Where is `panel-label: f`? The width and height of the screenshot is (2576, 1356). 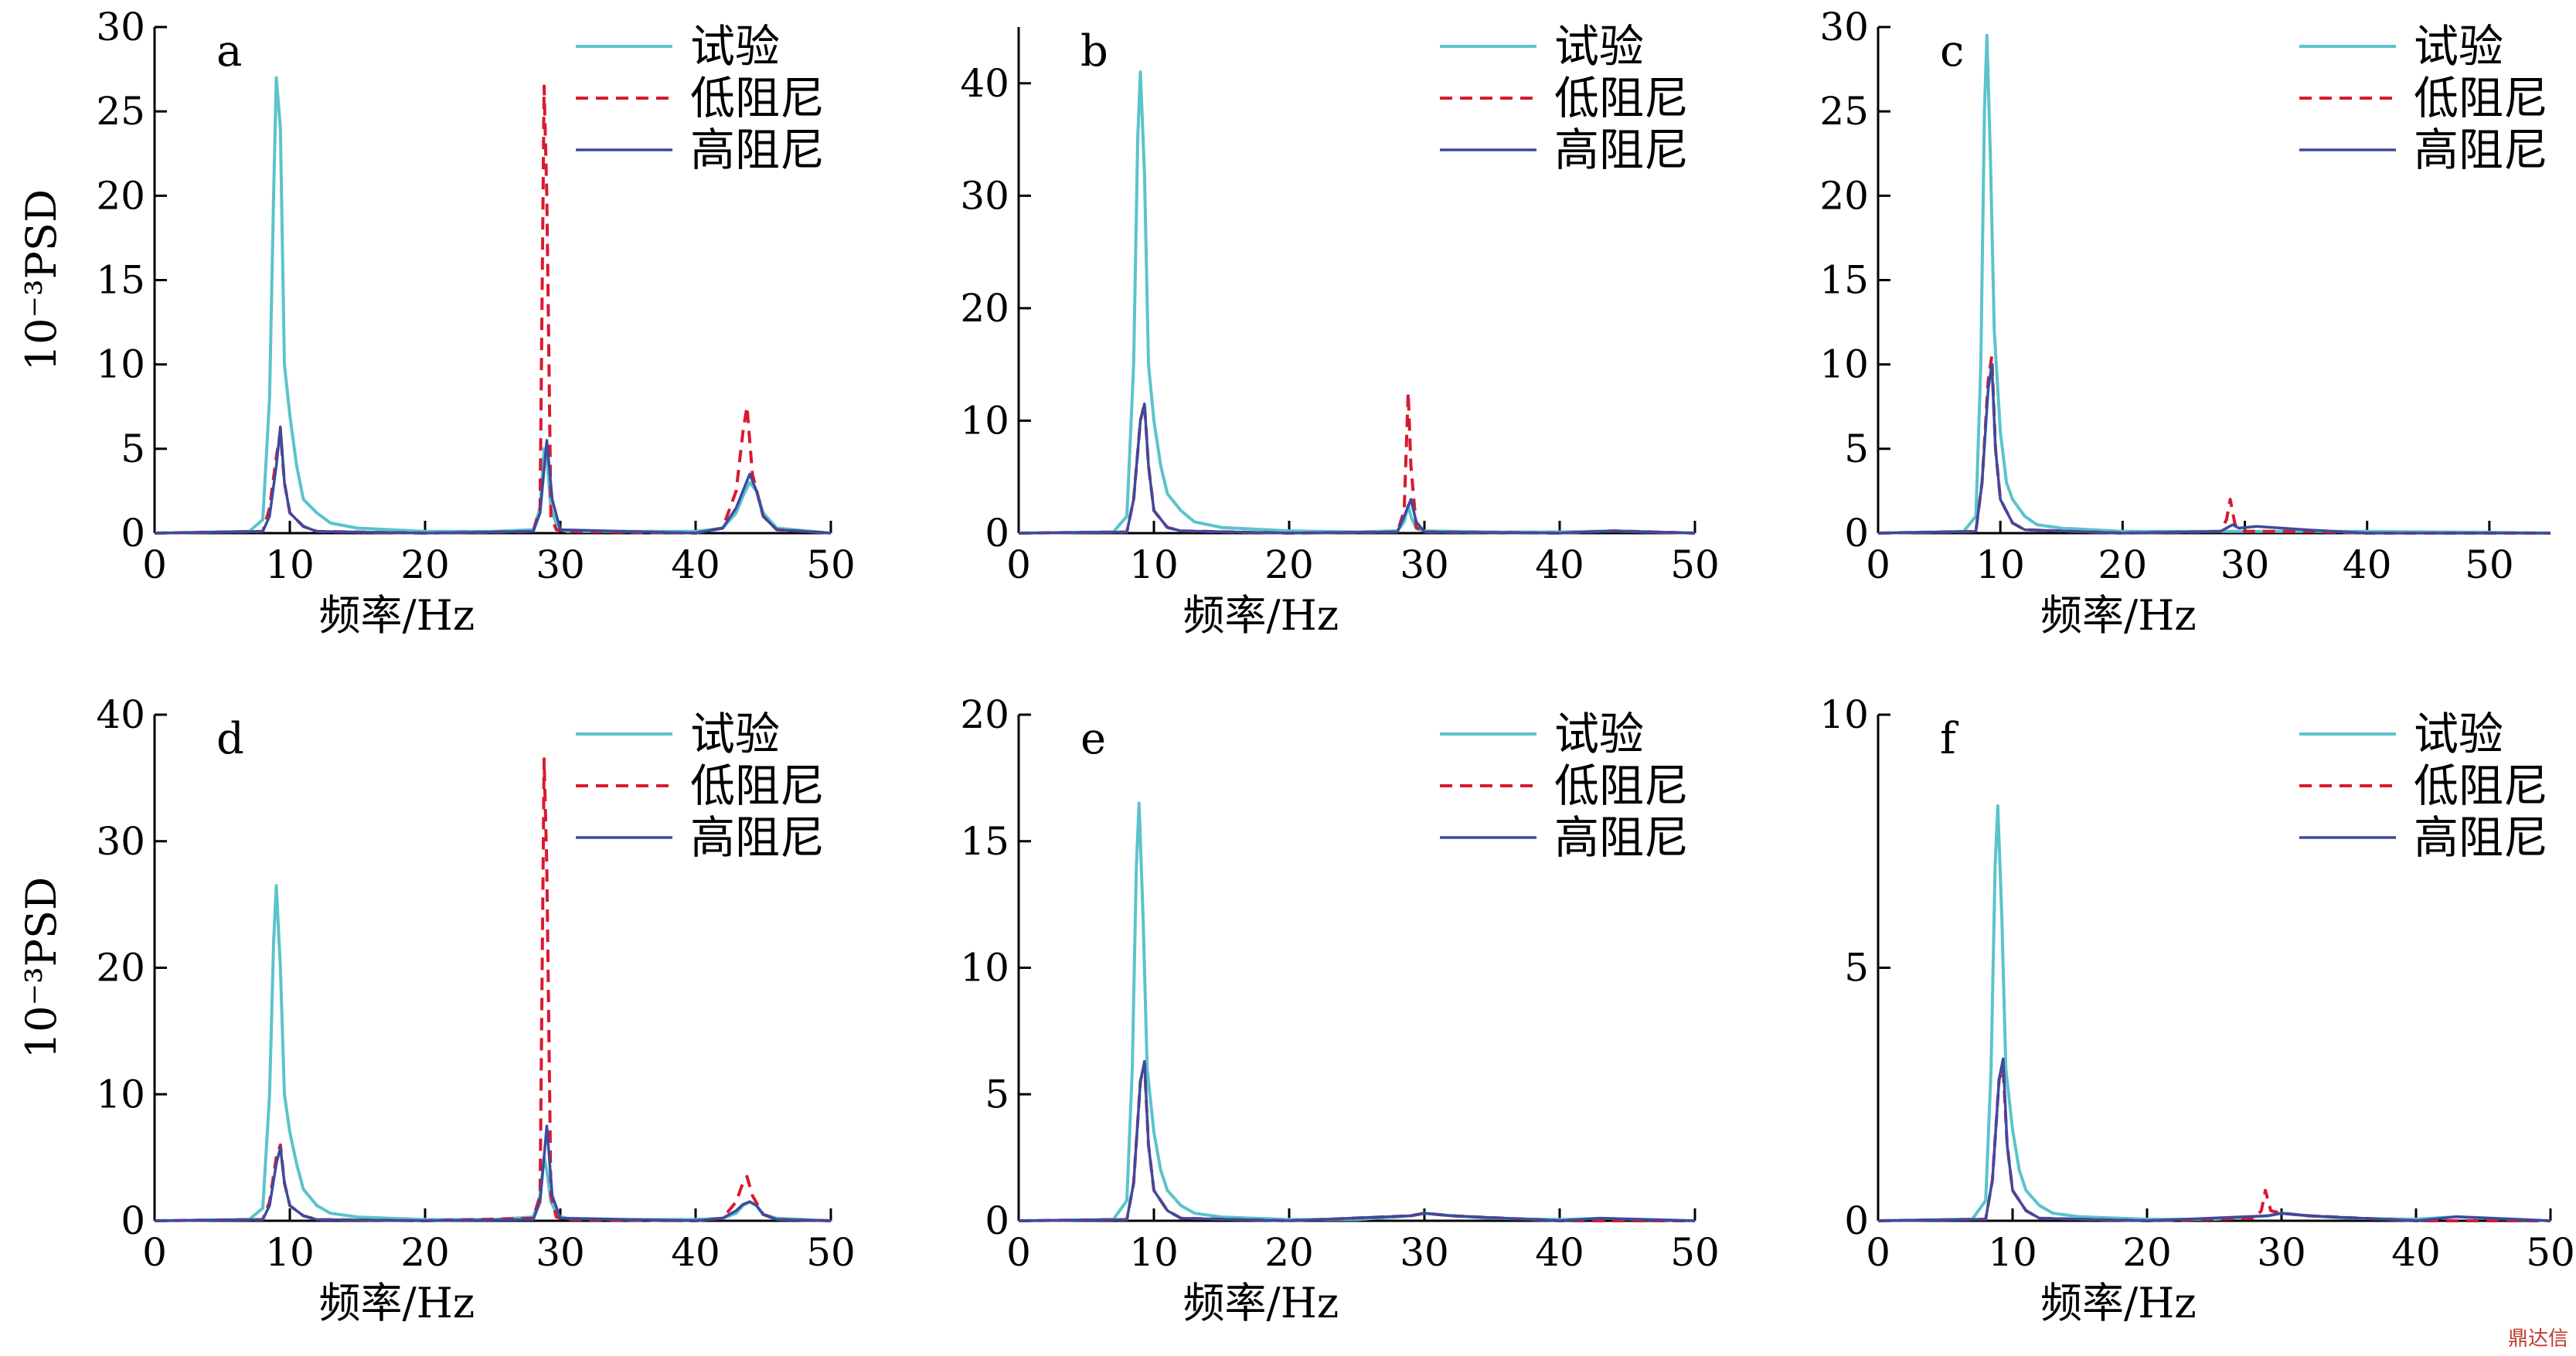 panel-label: f is located at coordinates (1949, 739).